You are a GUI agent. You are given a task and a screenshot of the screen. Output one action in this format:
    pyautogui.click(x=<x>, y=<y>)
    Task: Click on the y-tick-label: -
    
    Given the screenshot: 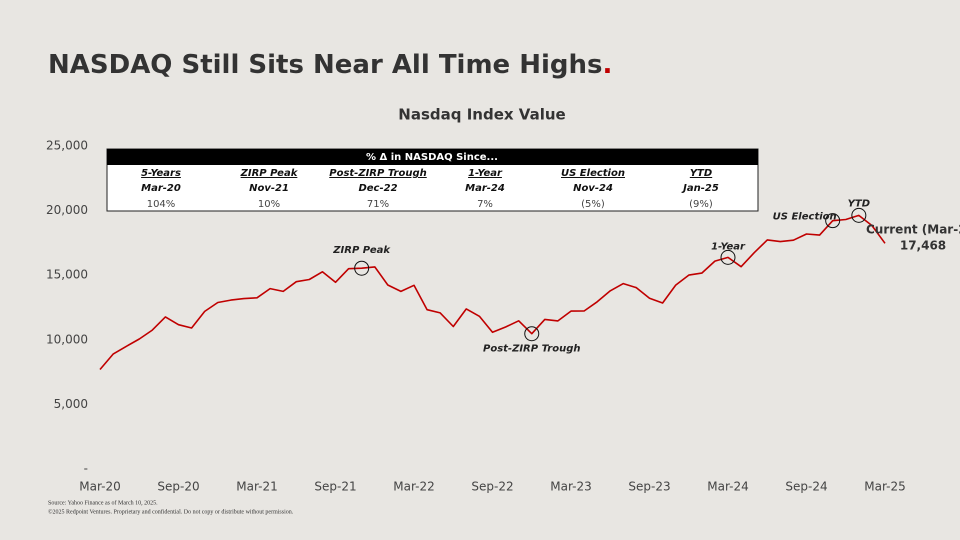 What is the action you would take?
    pyautogui.click(x=86, y=469)
    